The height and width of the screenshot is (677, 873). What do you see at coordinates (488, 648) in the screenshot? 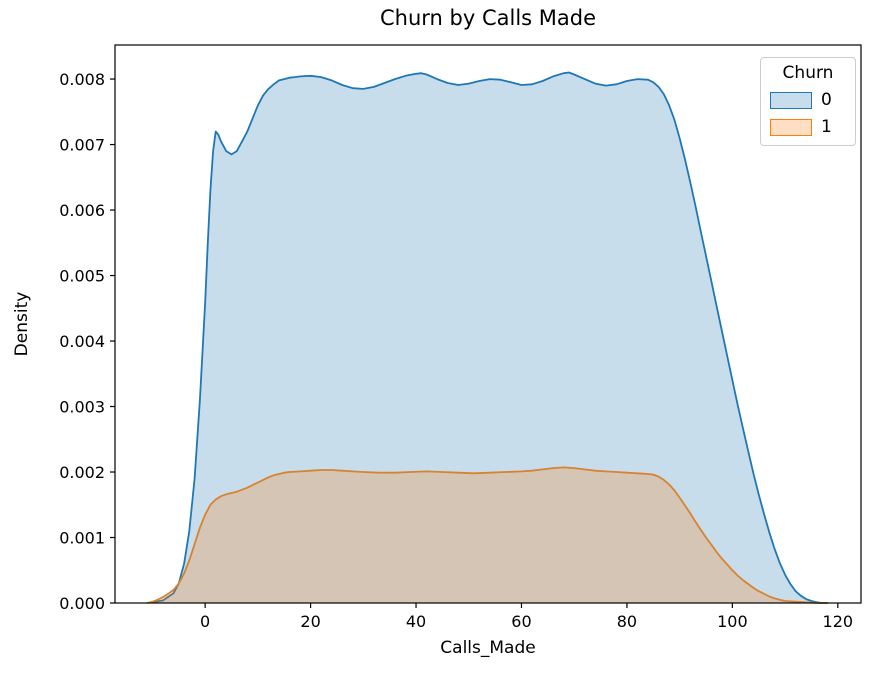
I see `x-axis-label: Calls_Made` at bounding box center [488, 648].